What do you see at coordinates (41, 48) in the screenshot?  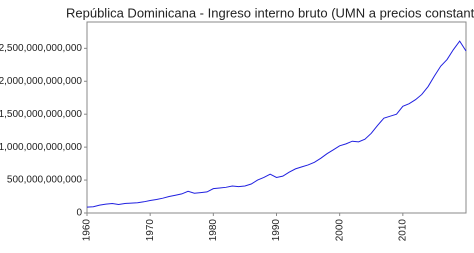 I see `y-tick-label: 2,500,000,000,000` at bounding box center [41, 48].